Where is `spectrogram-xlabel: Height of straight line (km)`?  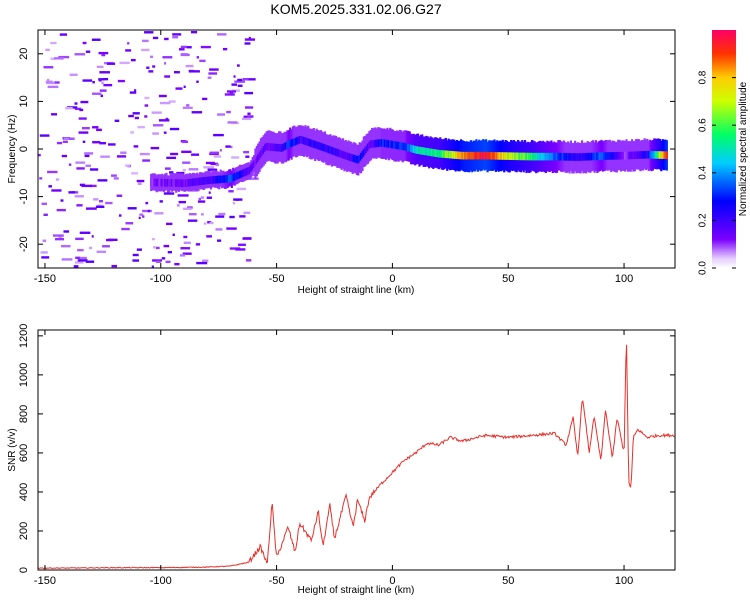
spectrogram-xlabel: Height of straight line (km) is located at coordinates (356, 290).